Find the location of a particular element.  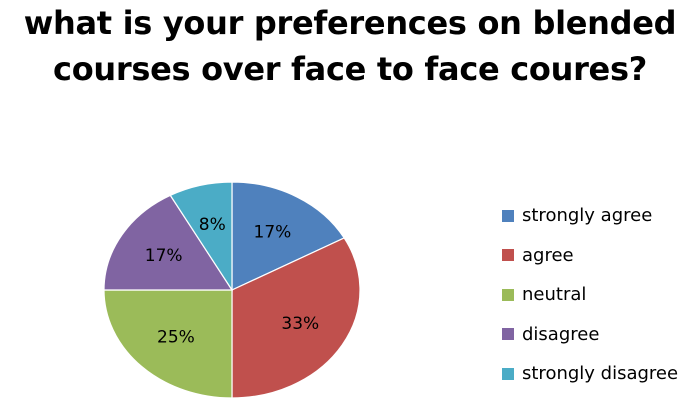

legend-label-agree: agree is located at coordinates (548, 255).